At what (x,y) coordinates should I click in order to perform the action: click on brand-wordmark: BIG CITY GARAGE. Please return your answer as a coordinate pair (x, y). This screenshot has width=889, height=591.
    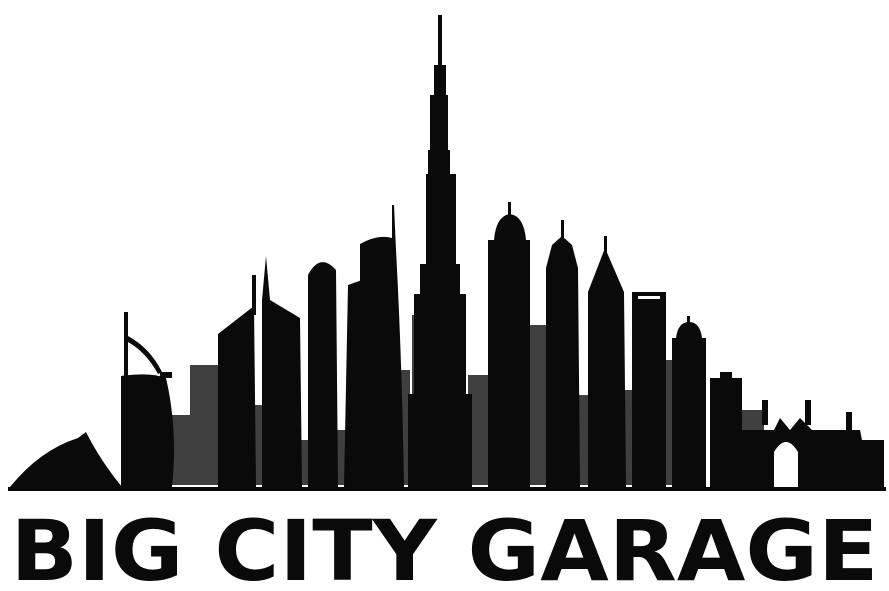
    Looking at the image, I should click on (445, 546).